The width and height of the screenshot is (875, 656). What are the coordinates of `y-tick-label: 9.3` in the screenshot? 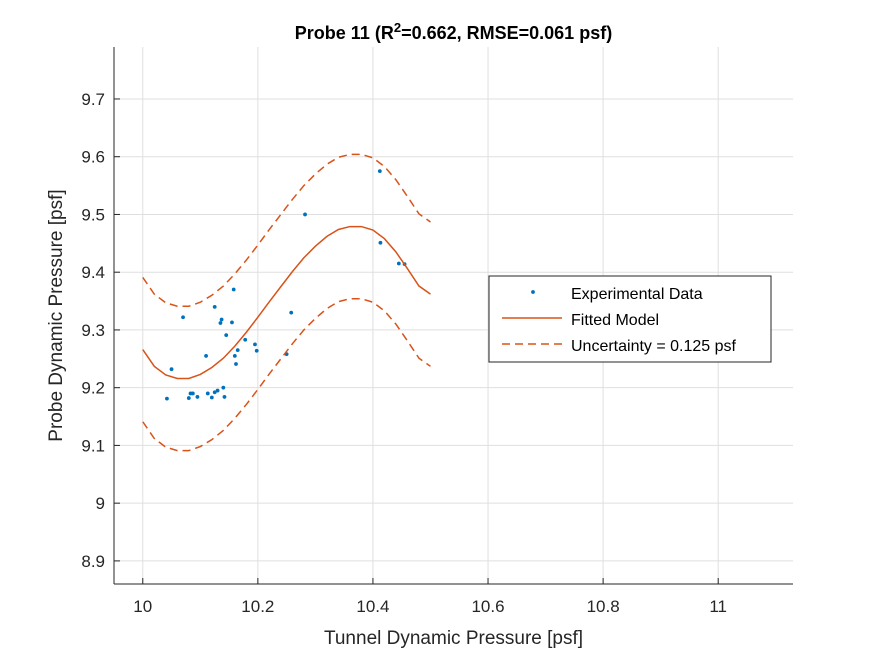 It's located at (93, 330).